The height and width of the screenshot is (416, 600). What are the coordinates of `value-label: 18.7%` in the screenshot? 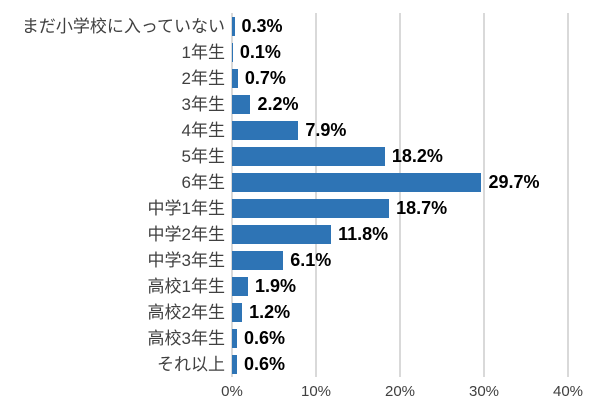 It's located at (422, 208).